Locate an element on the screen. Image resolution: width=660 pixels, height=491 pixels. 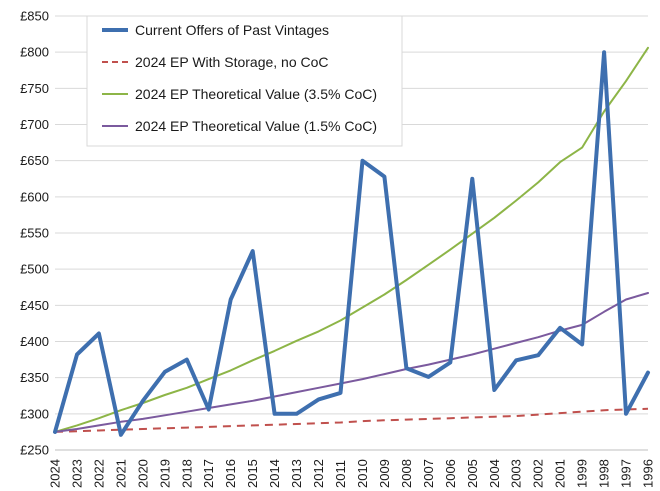
x-tick-label: 2019 is located at coordinates (164, 473).